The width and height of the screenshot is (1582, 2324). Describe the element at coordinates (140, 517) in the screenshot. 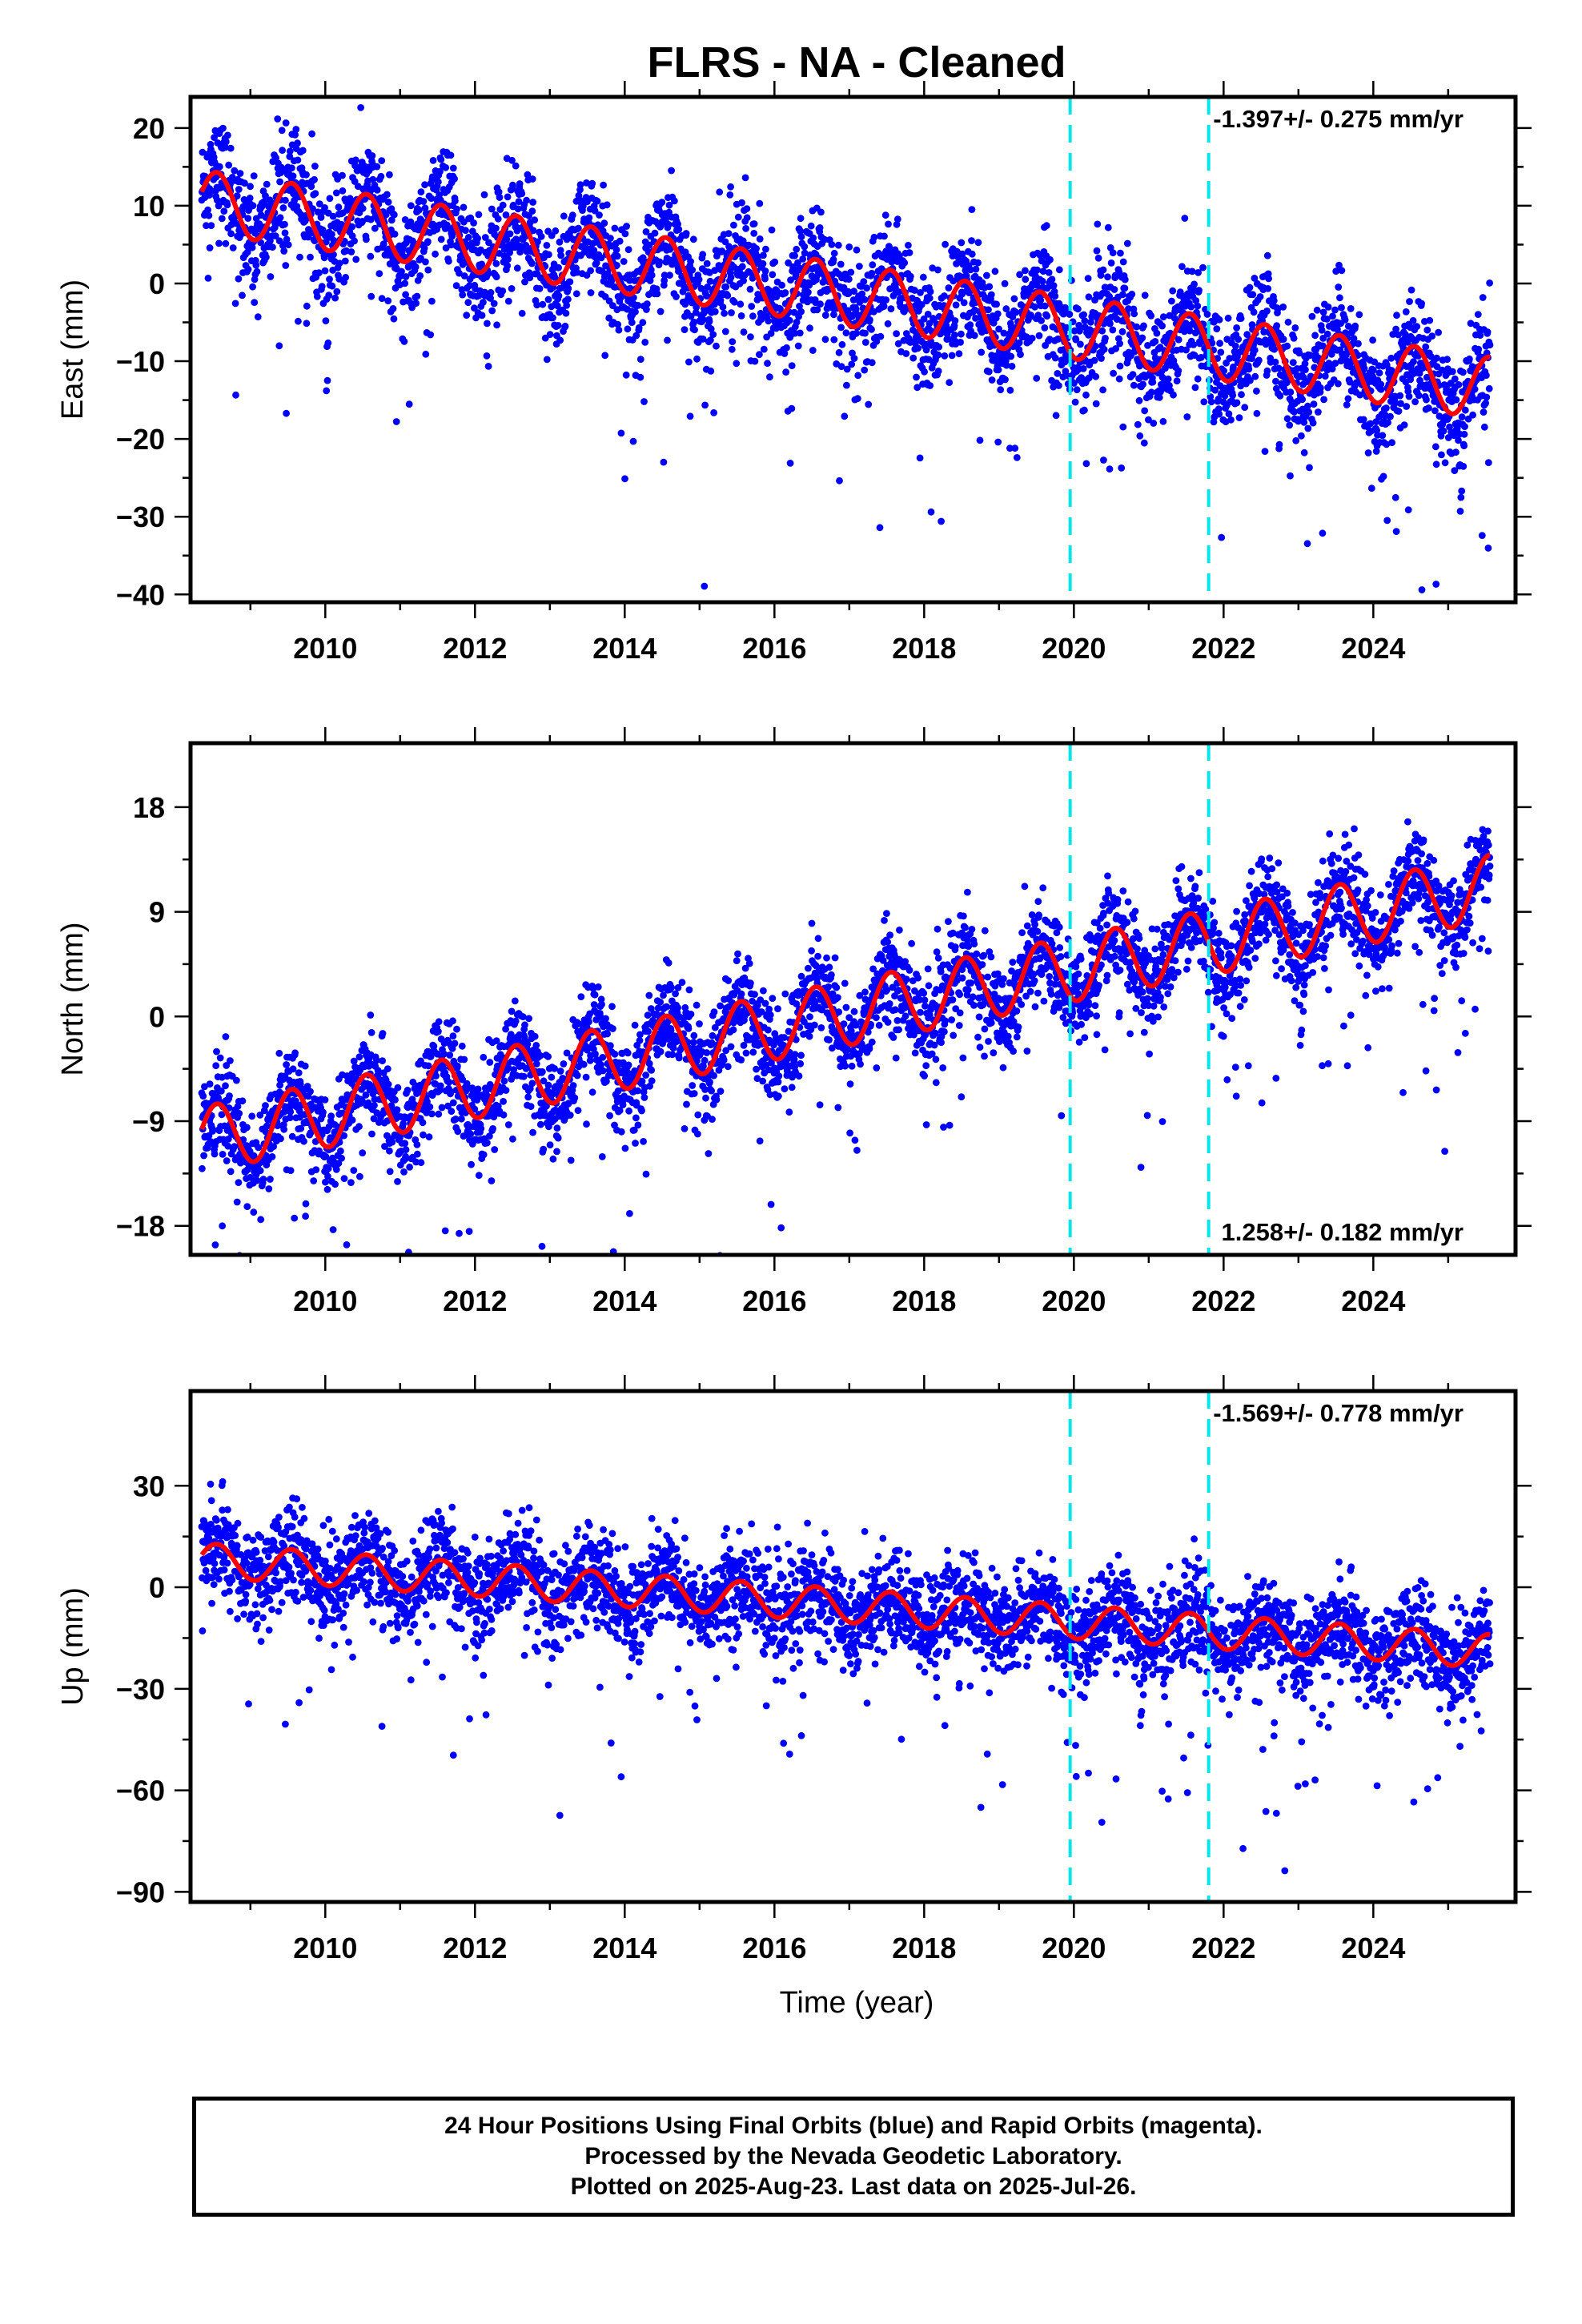

I see `y-tick-label: −30` at that location.